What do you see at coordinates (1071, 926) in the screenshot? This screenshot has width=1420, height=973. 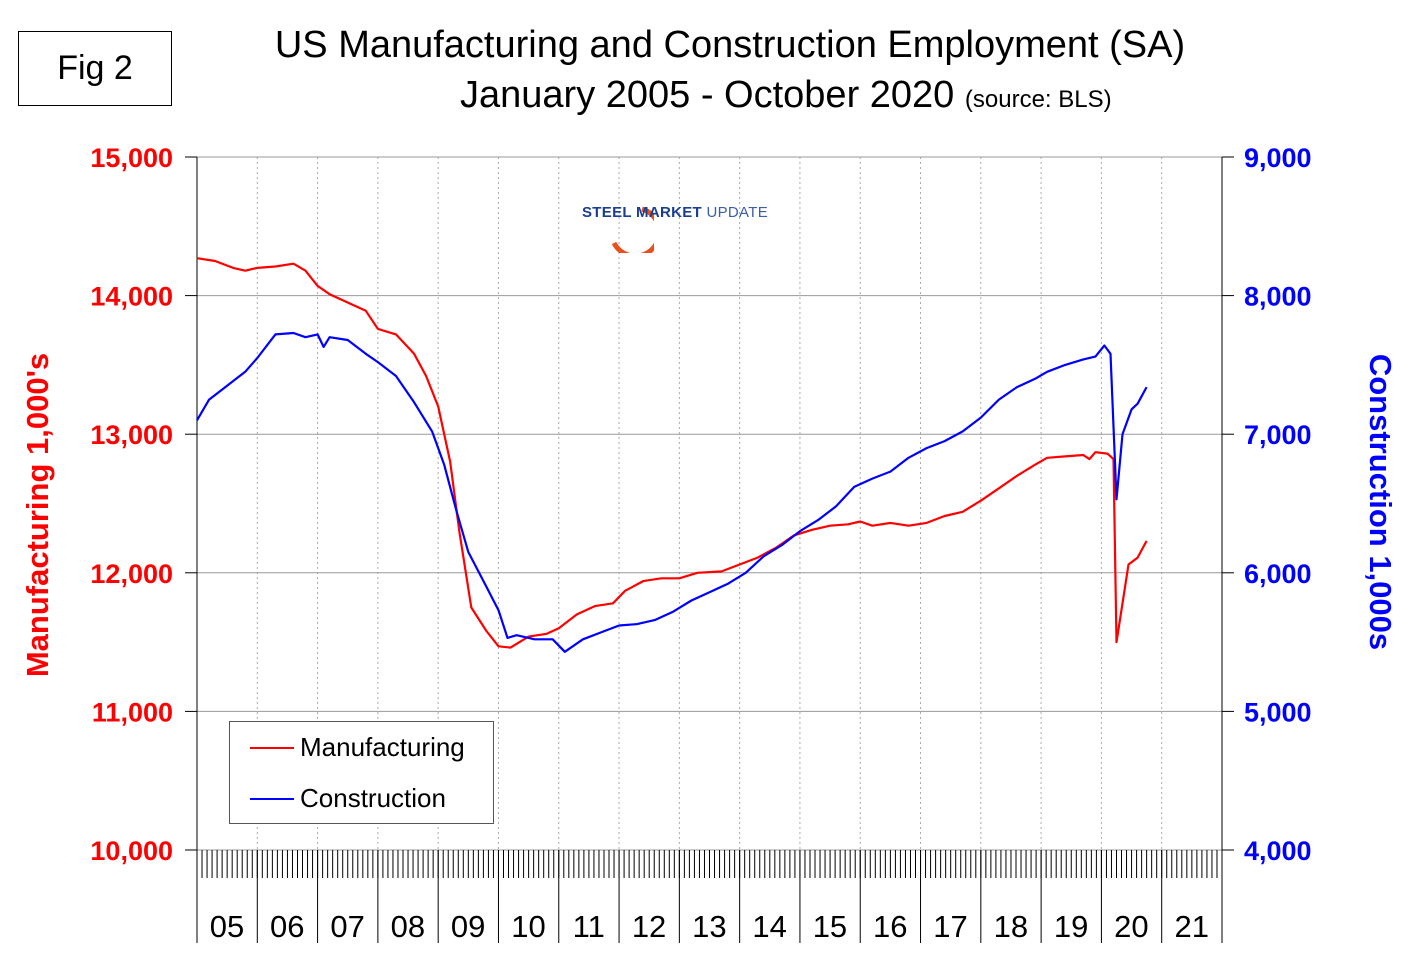 I see `x-tick-label: 19` at bounding box center [1071, 926].